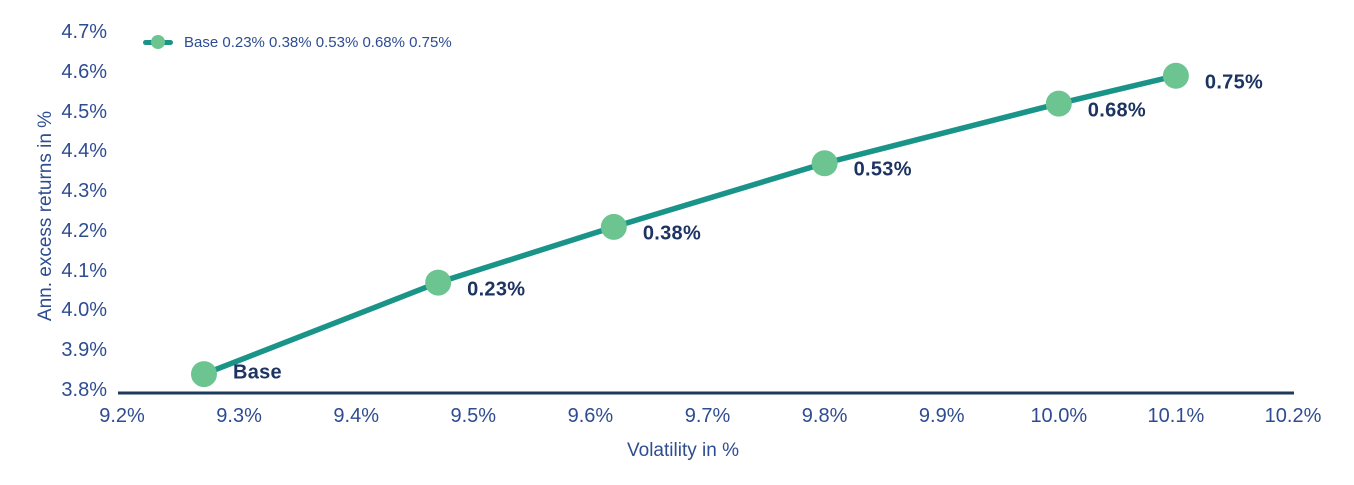 This screenshot has height=485, width=1354. What do you see at coordinates (84, 32) in the screenshot?
I see `y-tick-label: 4.7%` at bounding box center [84, 32].